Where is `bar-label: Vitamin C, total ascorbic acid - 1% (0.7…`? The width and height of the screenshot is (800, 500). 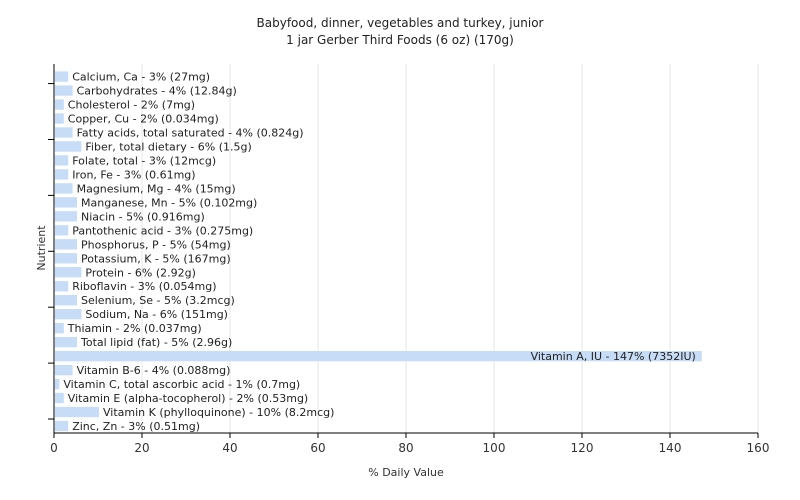
bar-label: Vitamin C, total ascorbic acid - 1% (0.7… is located at coordinates (181, 384).